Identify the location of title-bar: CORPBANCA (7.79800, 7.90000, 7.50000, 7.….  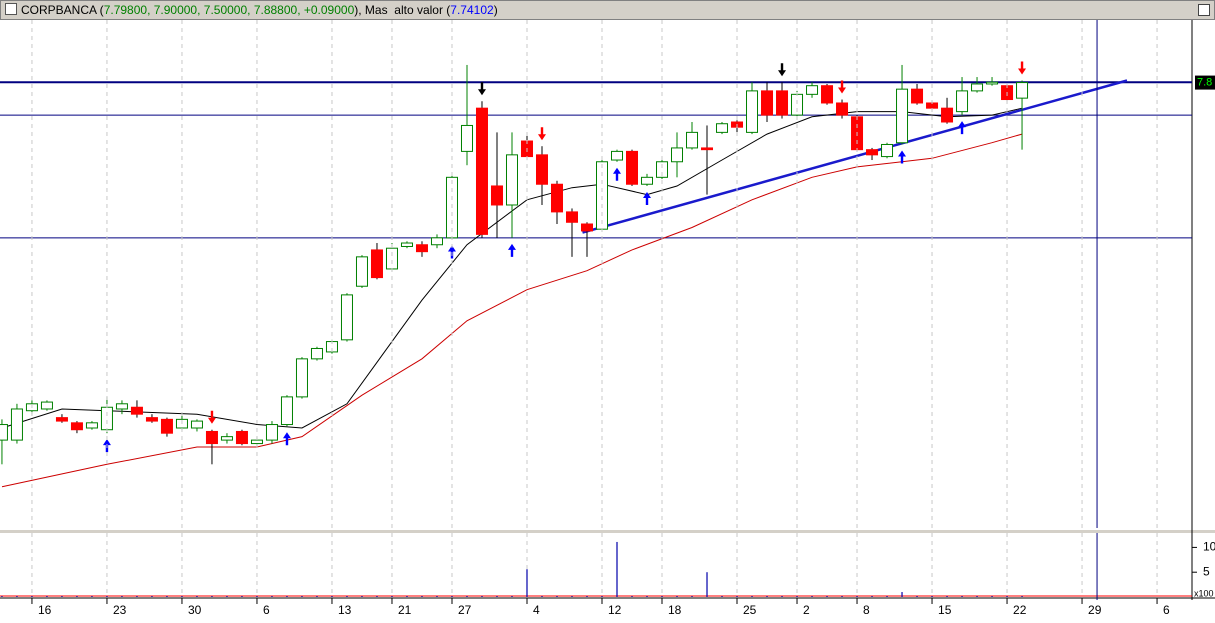
(607, 10).